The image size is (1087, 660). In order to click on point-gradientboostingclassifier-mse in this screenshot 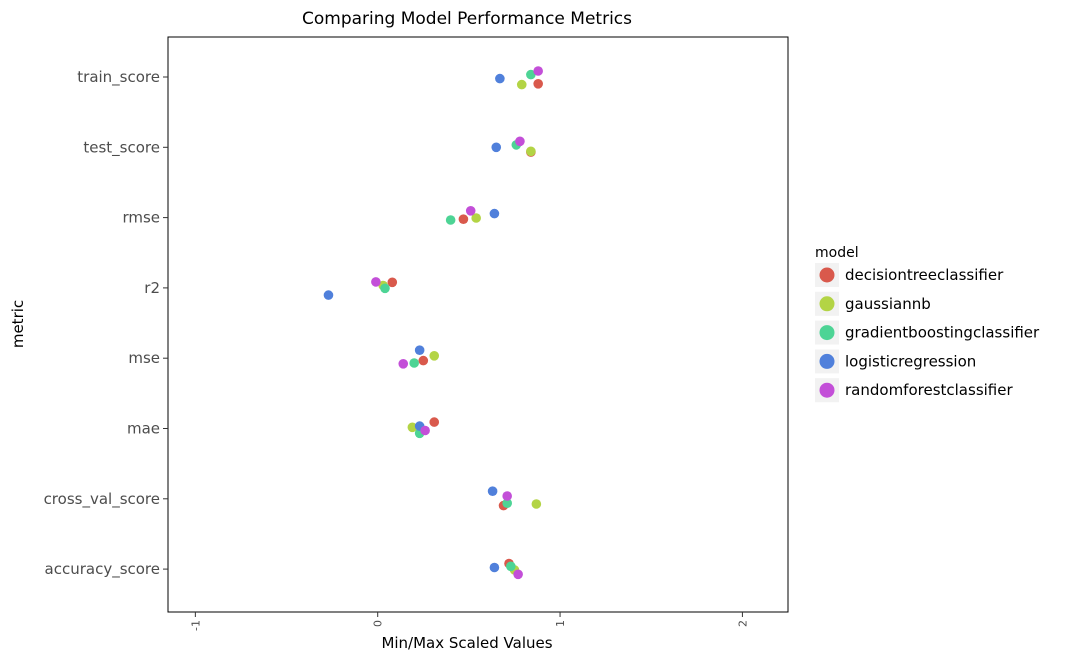, I will do `click(414, 363)`.